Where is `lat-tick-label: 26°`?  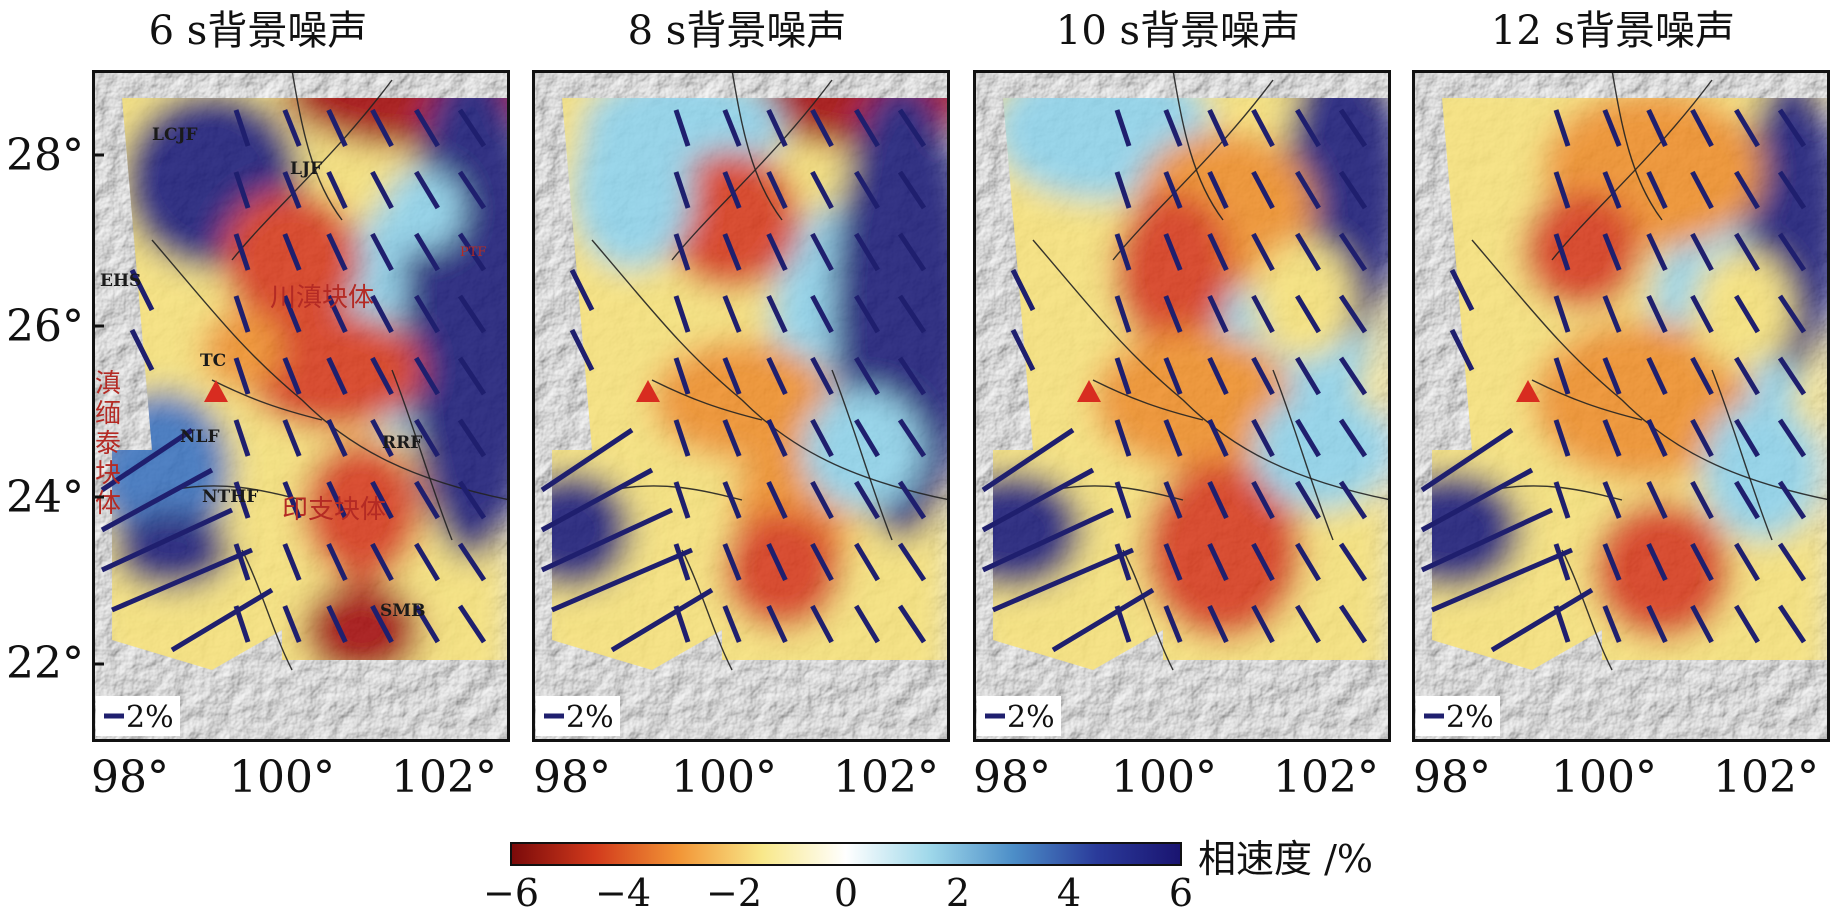
lat-tick-label: 26° is located at coordinates (45, 326).